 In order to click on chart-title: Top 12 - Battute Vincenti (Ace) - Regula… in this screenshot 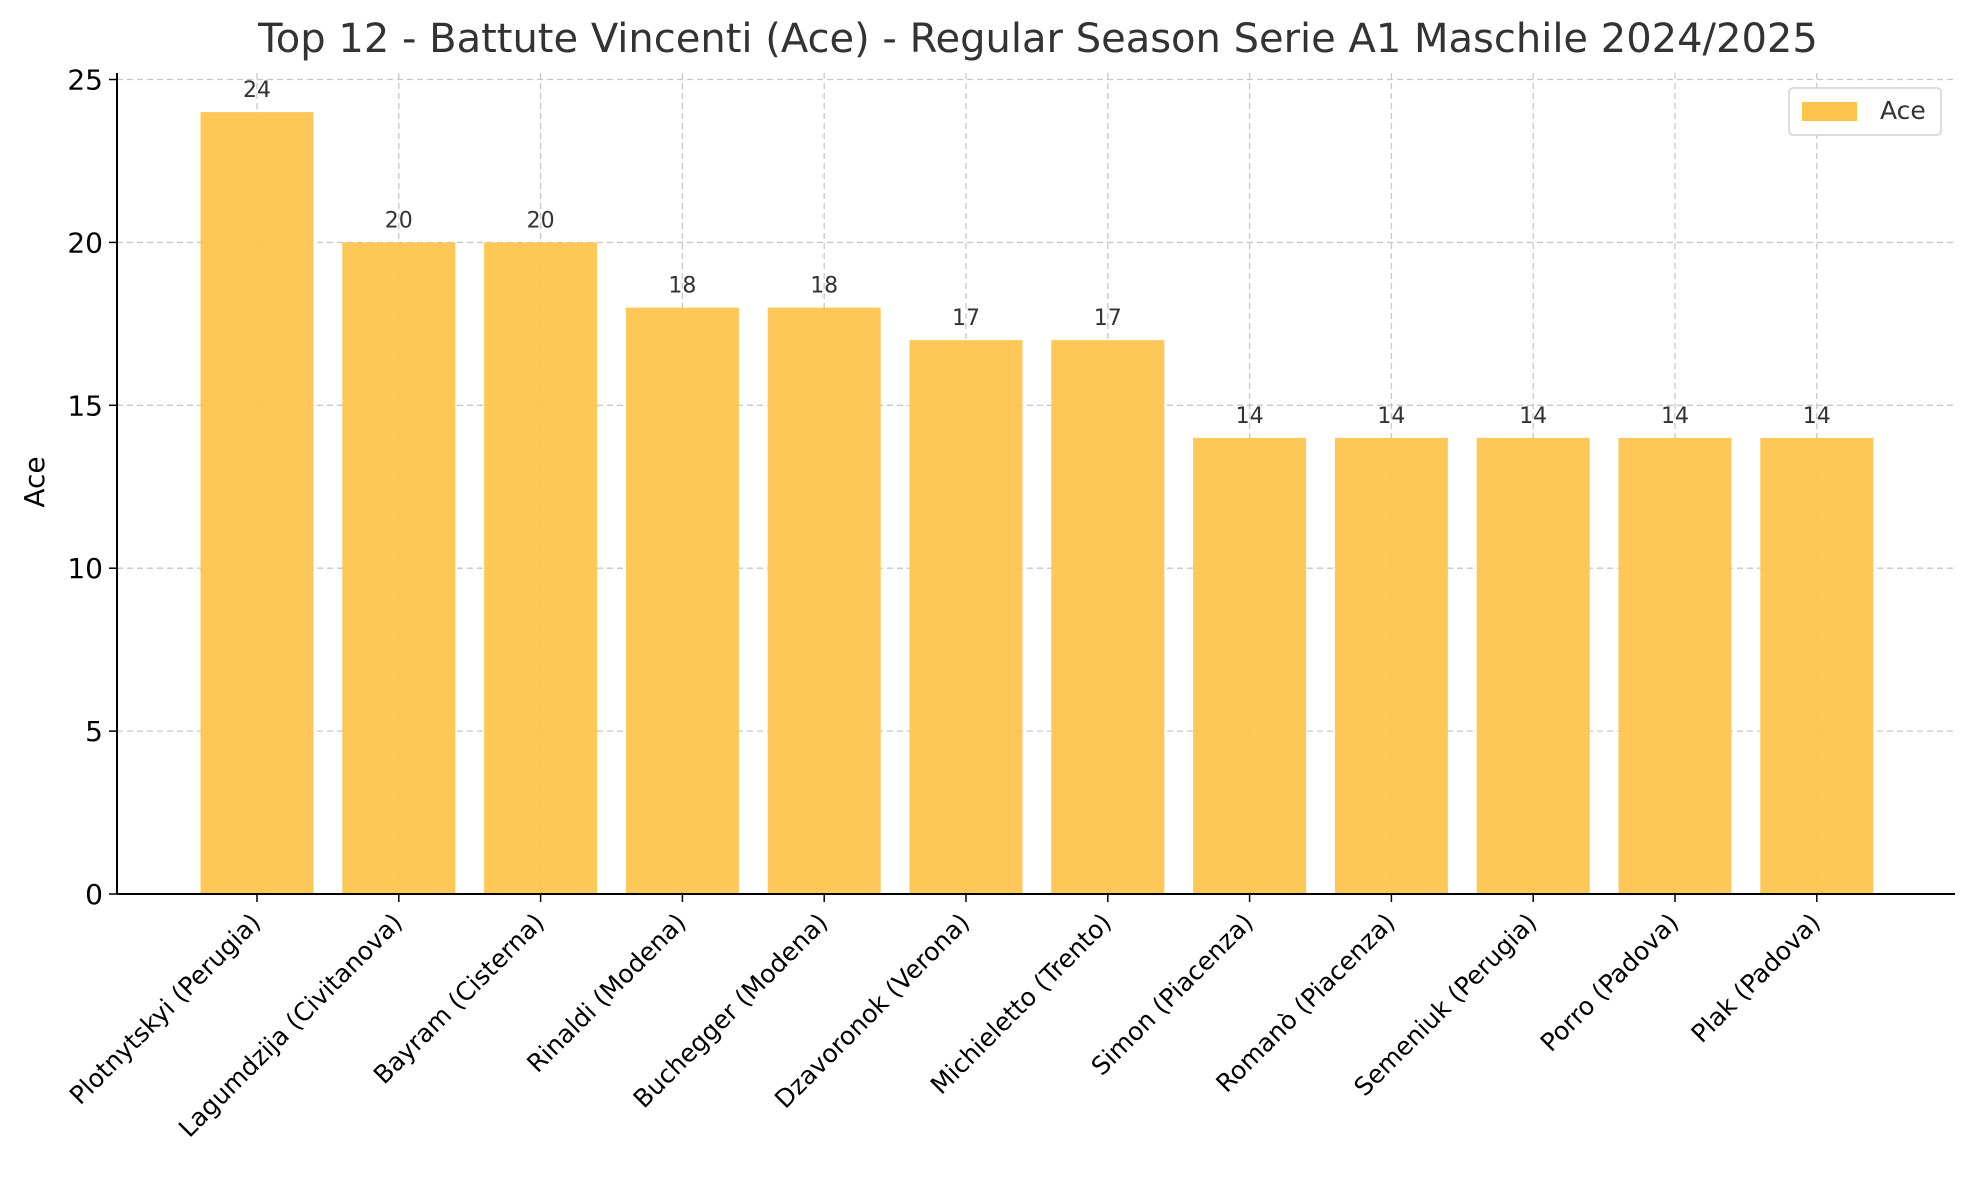, I will do `click(1037, 39)`.